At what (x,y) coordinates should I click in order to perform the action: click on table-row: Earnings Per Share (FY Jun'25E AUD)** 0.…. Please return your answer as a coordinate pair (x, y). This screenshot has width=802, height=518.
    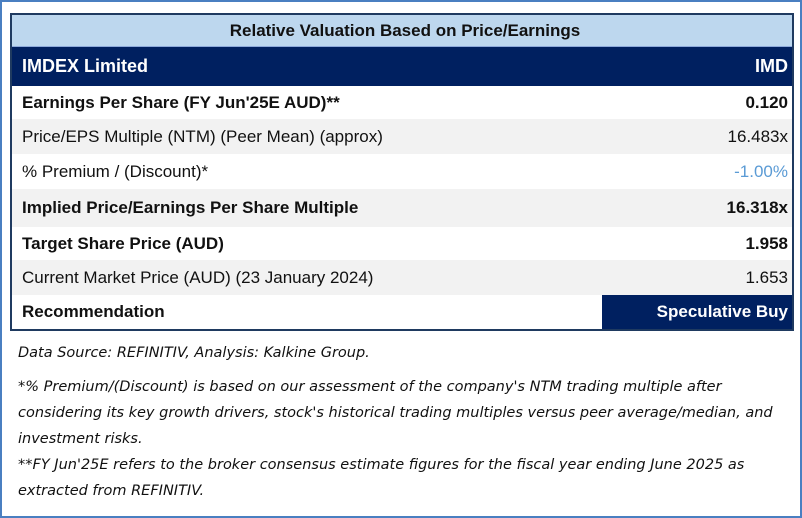
    Looking at the image, I should click on (402, 102).